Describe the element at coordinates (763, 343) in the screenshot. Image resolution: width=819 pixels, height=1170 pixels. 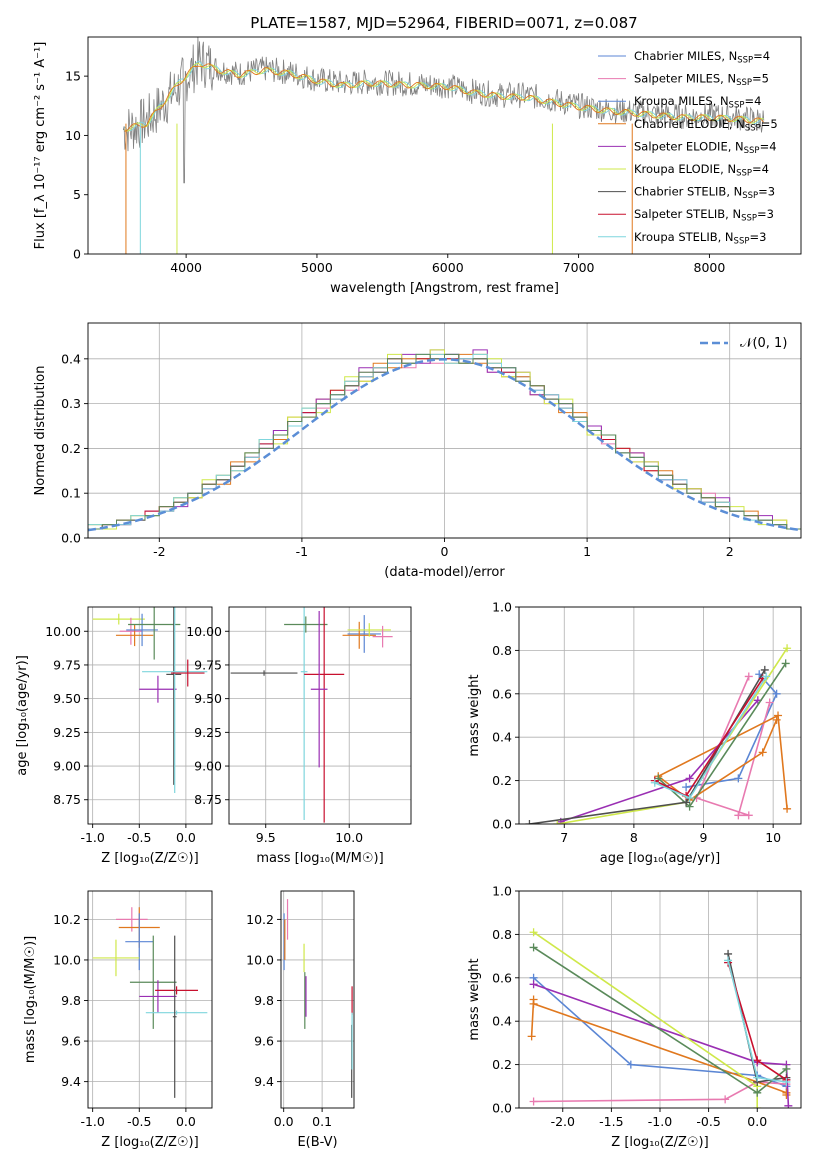
I see `legend-label: 𝒩(0, 1)` at that location.